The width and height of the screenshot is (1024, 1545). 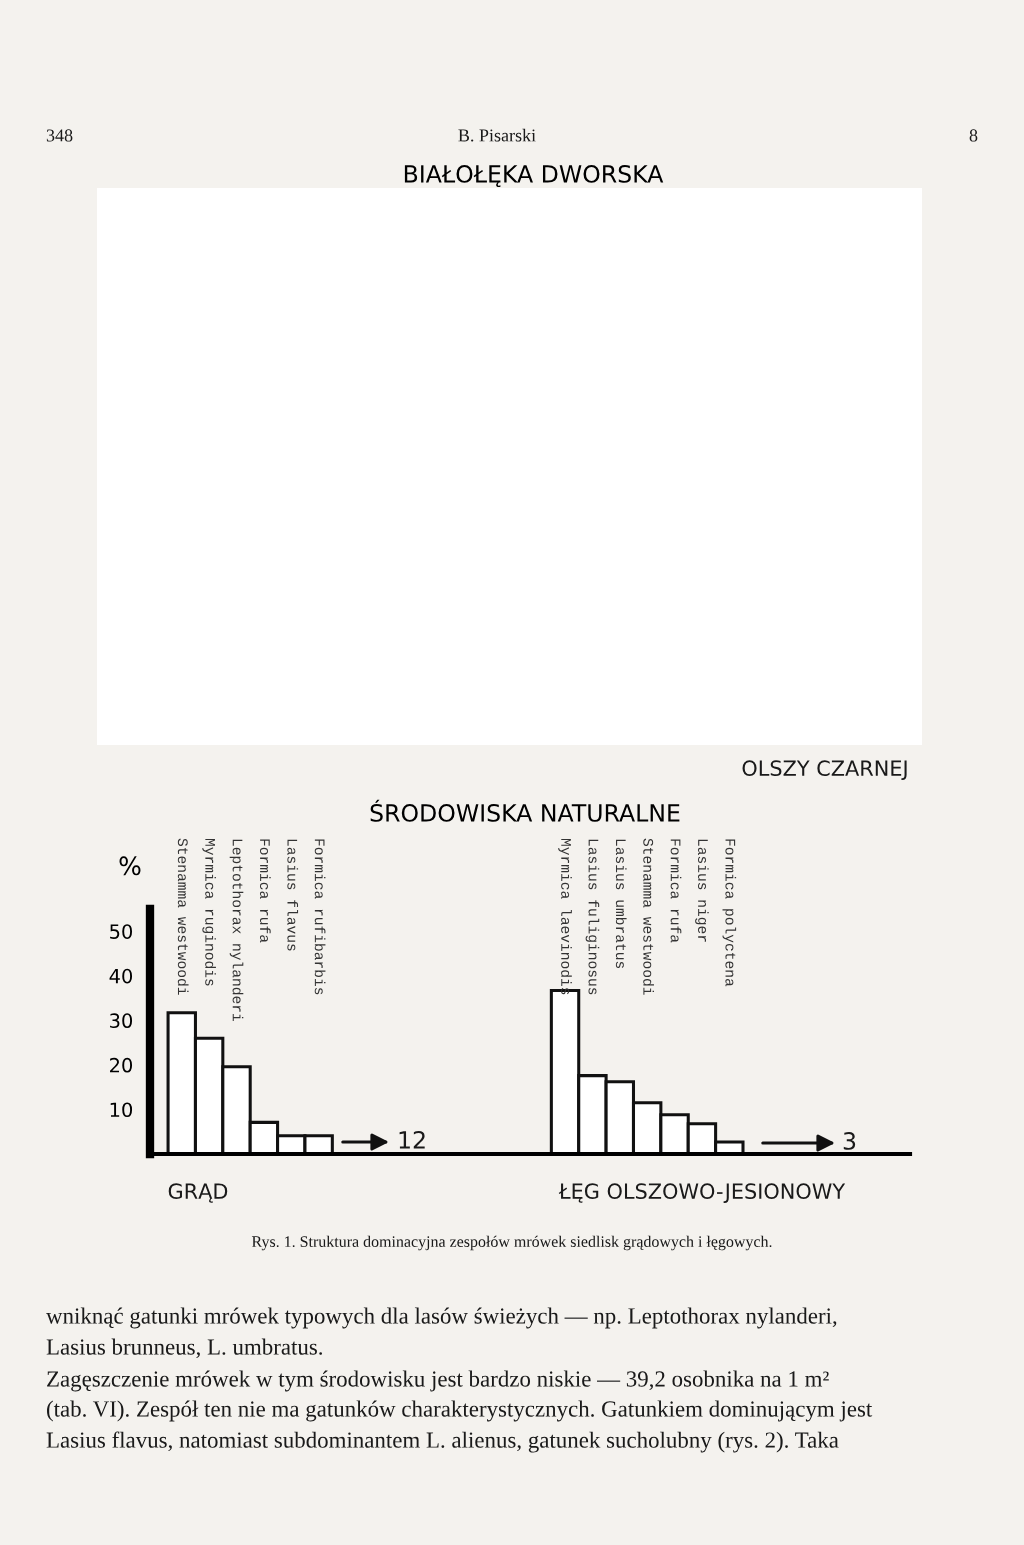 What do you see at coordinates (438, 1381) in the screenshot?
I see `text: Zagęszczenie mrówek w tym środowisku jest bardzo niskie — 39,2 osobnika na 1 m²` at bounding box center [438, 1381].